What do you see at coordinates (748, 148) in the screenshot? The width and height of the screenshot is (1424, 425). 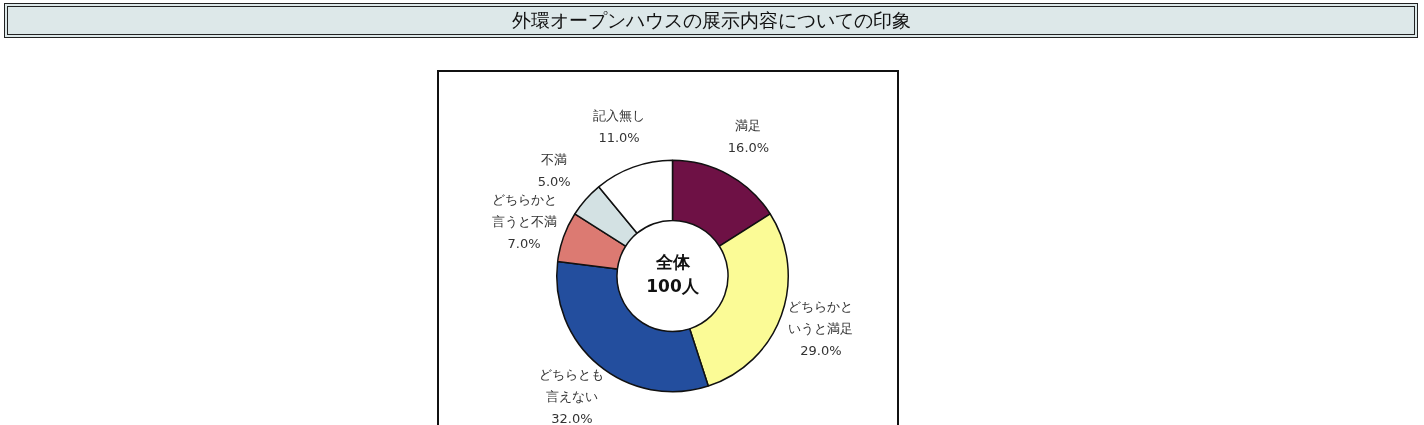 I see `data-label: 16.0%` at bounding box center [748, 148].